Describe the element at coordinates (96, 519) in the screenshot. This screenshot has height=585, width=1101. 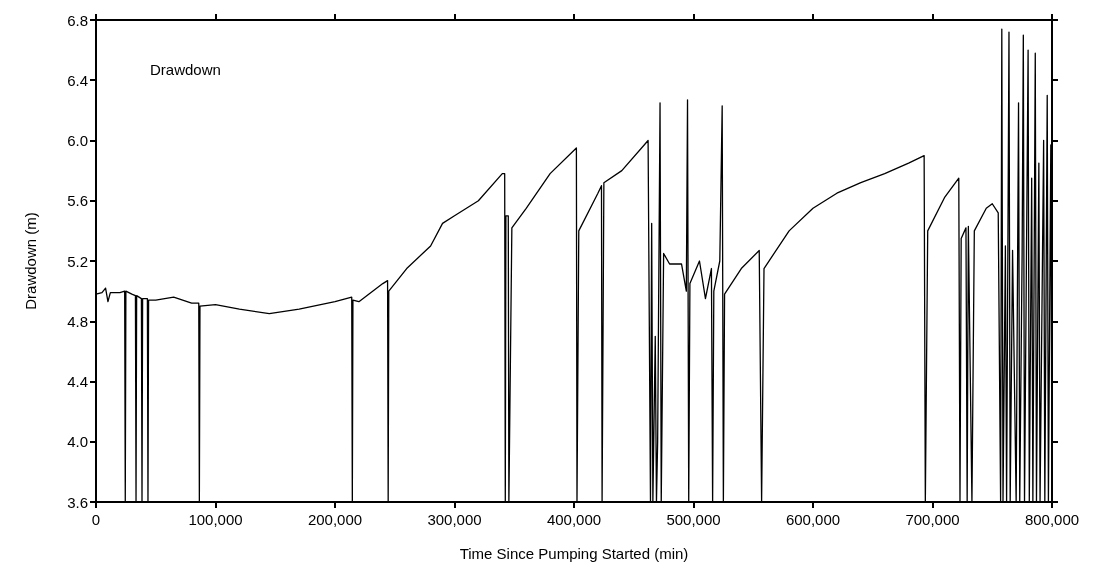
I see `x-tick-label: 0` at that location.